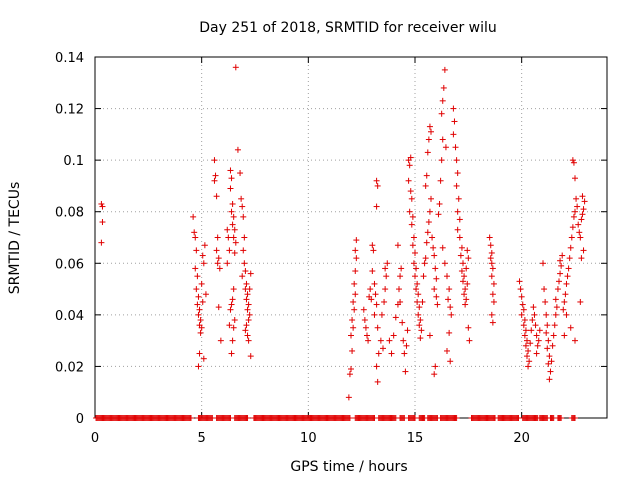 This screenshot has width=640, height=480. What do you see at coordinates (69, 213) in the screenshot?
I see `y-tick-label: 0.08` at bounding box center [69, 213].